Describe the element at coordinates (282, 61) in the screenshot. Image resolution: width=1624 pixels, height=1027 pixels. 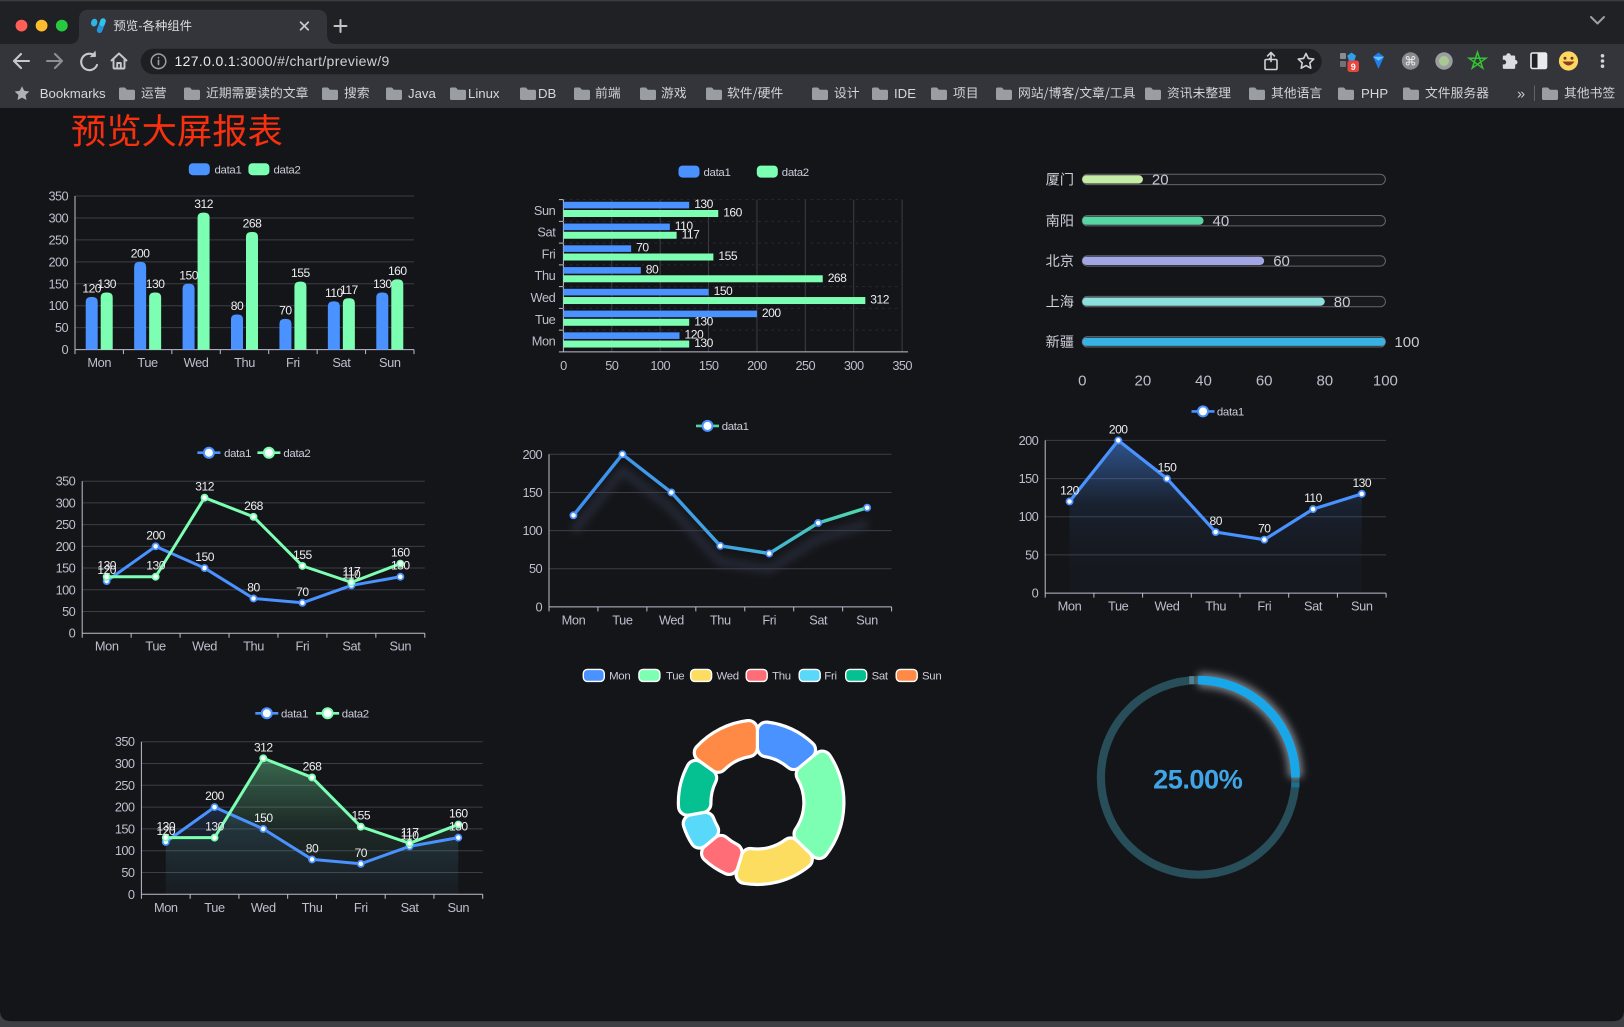
I see `svg-text:127.0.0.1:3000/#/chart/preview: 127.0.0.1:3000/#/chart/preview/9` at that location.